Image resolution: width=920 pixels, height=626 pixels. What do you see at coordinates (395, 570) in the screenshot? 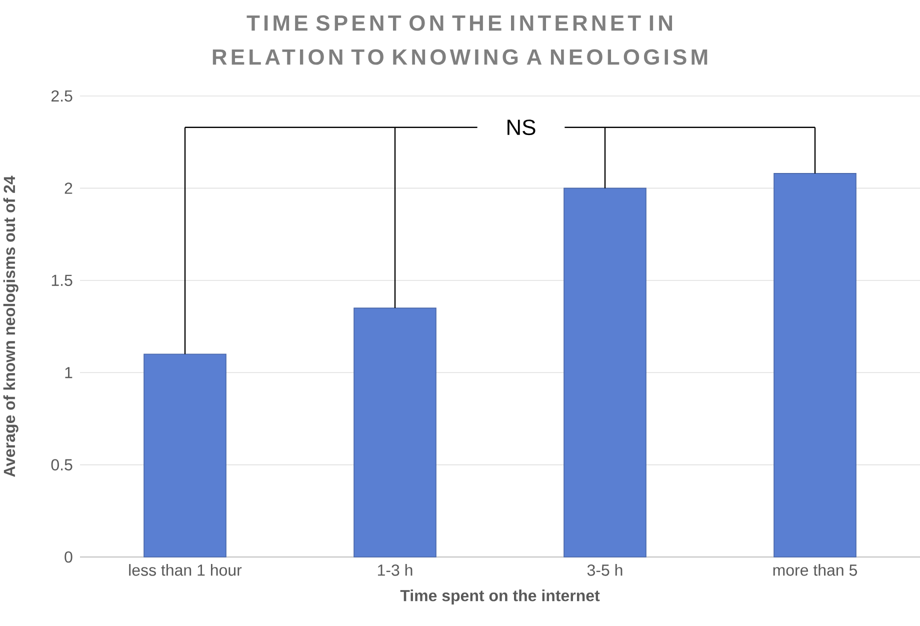
I see `x-tick-label: 1-3 h` at bounding box center [395, 570].